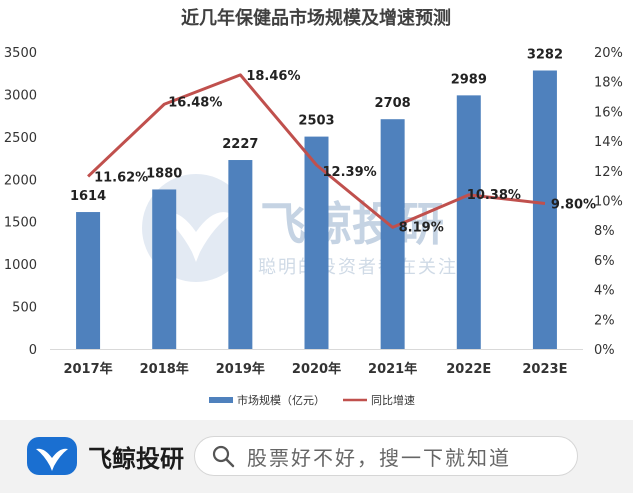  I want to click on watermark-subtitle: 聪明的投资者都在关注, so click(358, 267).